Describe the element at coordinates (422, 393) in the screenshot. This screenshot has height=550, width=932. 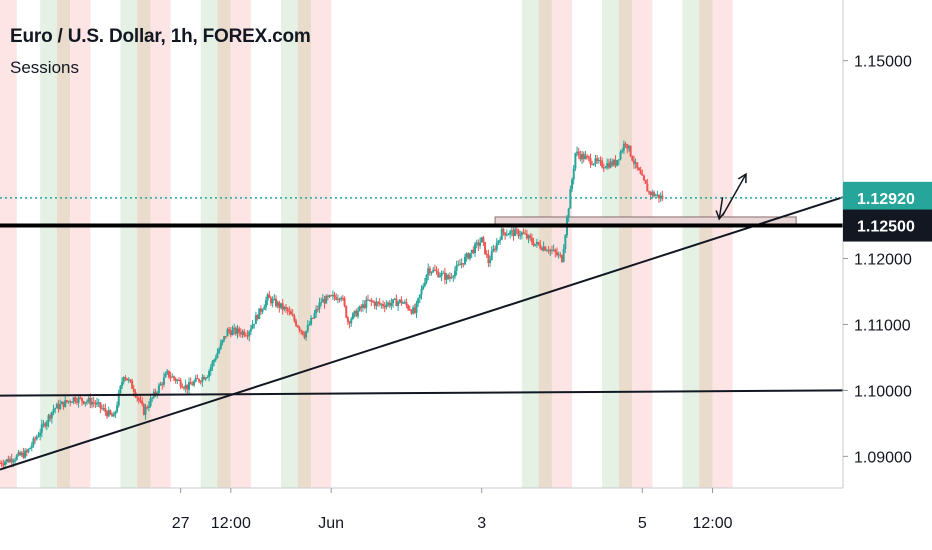
I see `horizontal-trendline` at that location.